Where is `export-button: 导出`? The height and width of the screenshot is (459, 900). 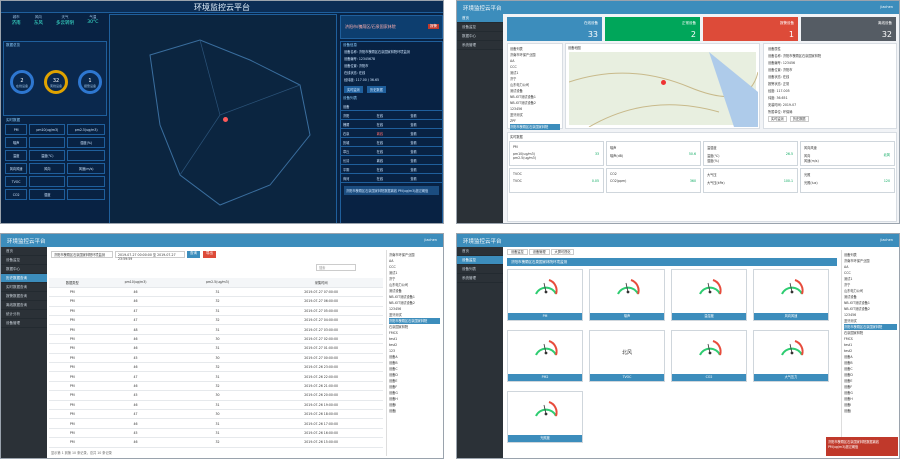
export-button: 导出 is located at coordinates (209, 254).